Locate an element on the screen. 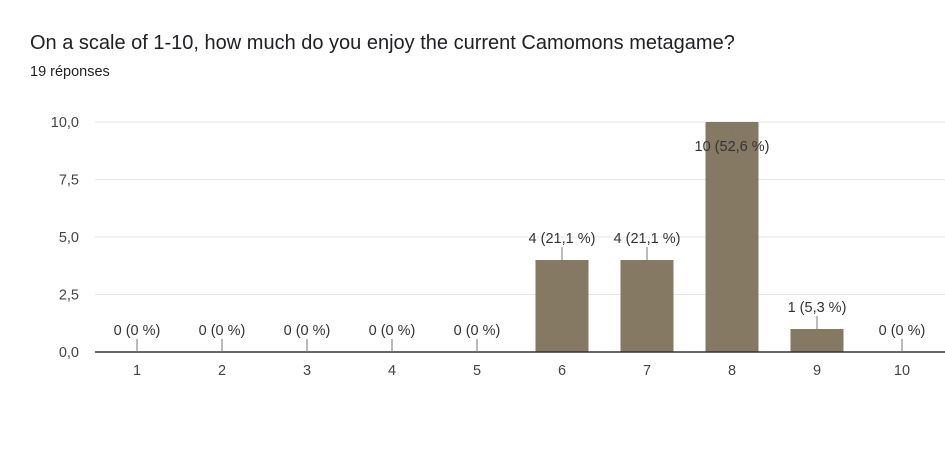 The width and height of the screenshot is (945, 449). x-tick-label: 5 is located at coordinates (477, 371).